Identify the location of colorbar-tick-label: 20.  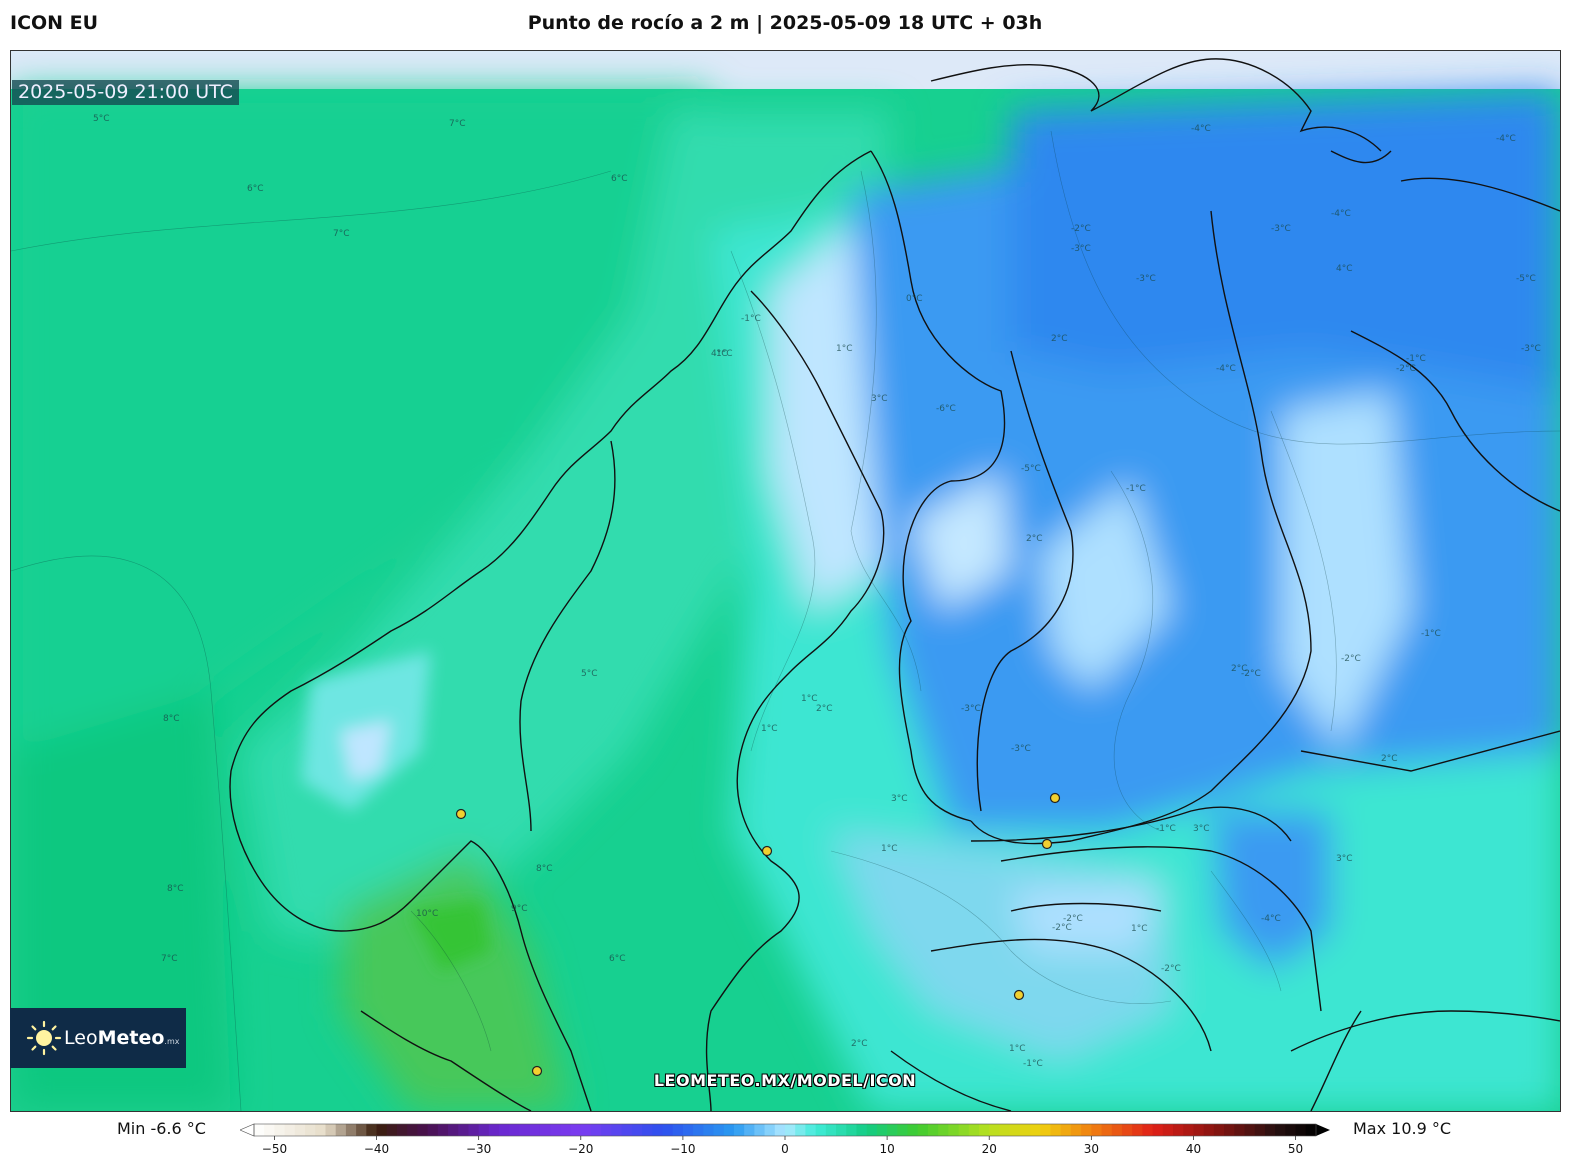
(989, 1149).